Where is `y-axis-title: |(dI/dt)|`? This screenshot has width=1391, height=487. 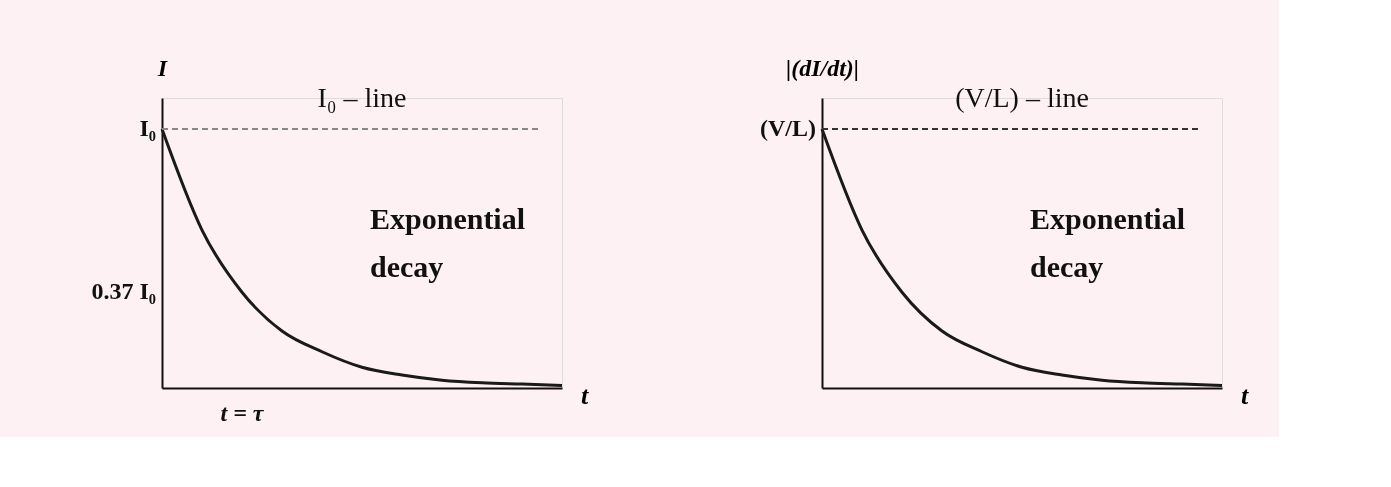 y-axis-title: |(dI/dt)| is located at coordinates (822, 67).